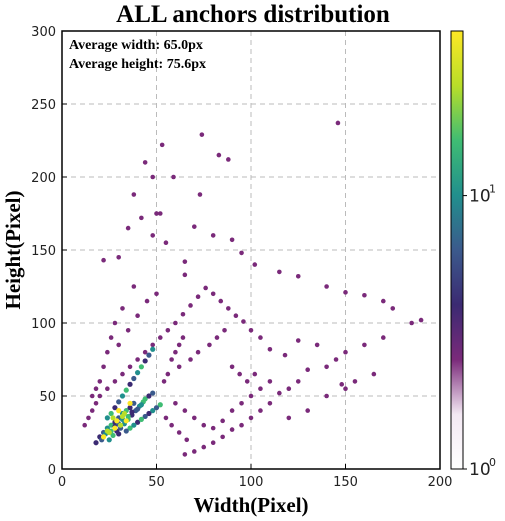  What do you see at coordinates (43, 324) in the screenshot?
I see `y-tick-label: 100` at bounding box center [43, 324].